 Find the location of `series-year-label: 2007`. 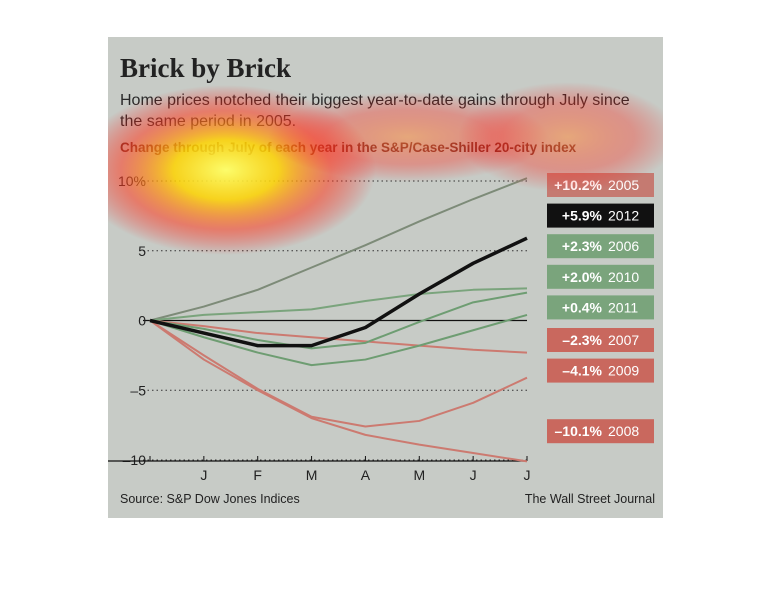

series-year-label: 2007 is located at coordinates (623, 340).